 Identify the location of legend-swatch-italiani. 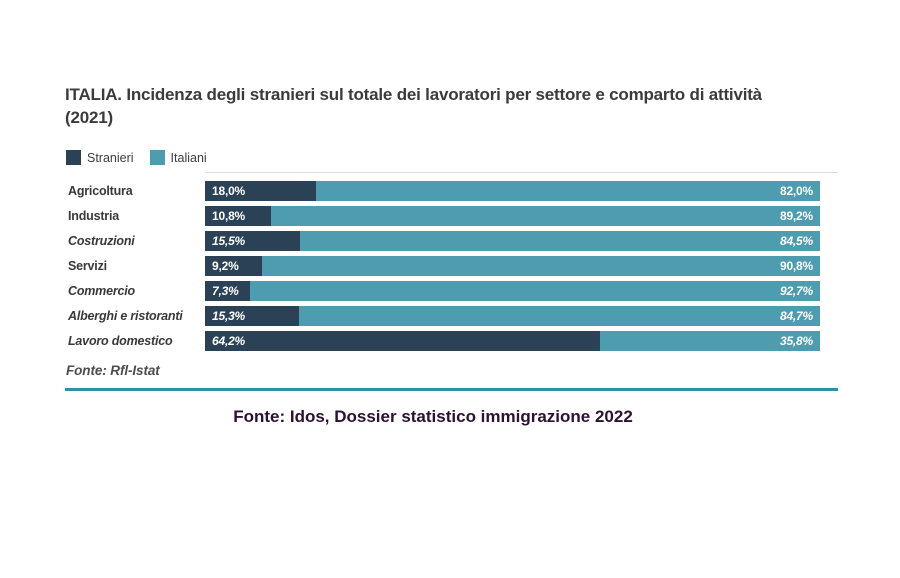
(157, 157).